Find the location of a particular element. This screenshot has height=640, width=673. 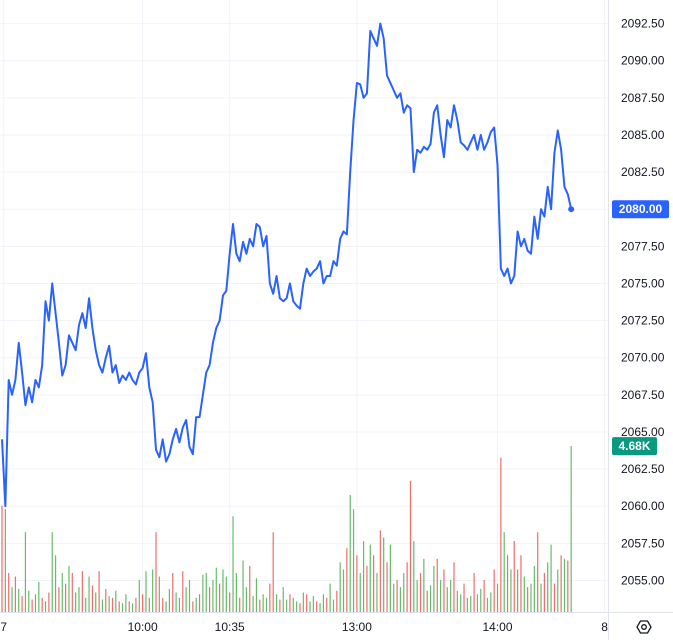

volume-badge-label: 4.68K is located at coordinates (634, 446).